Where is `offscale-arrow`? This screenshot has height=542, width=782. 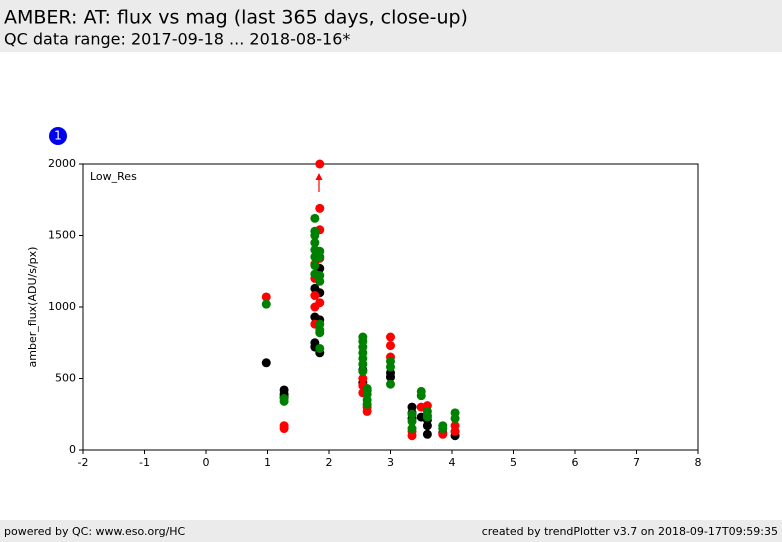
offscale-arrow is located at coordinates (319, 182).